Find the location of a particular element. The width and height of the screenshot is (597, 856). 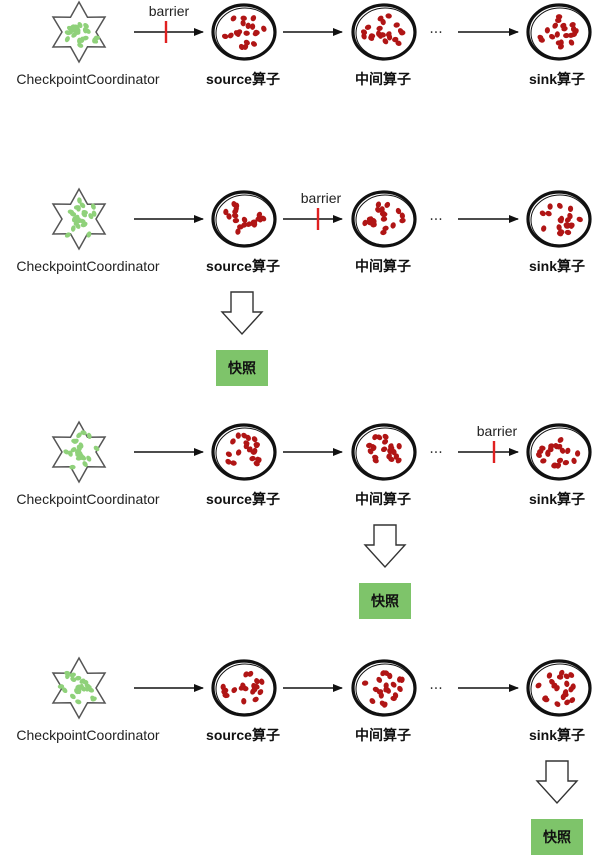

source-operator is located at coordinates (244, 452).